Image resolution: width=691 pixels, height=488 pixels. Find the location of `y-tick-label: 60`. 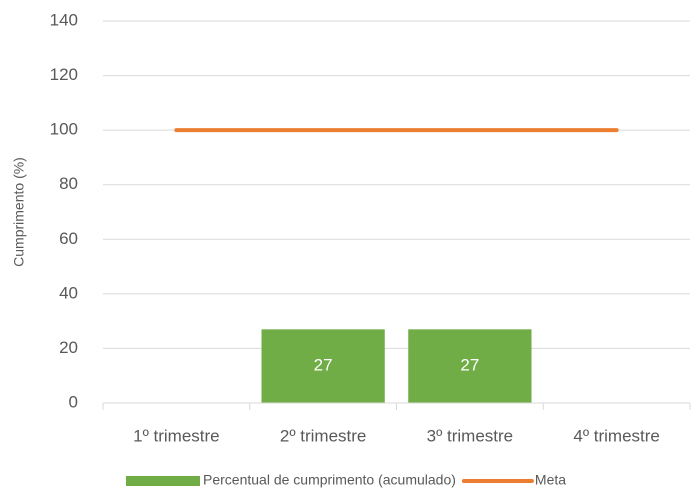

y-tick-label: 60 is located at coordinates (68, 238).